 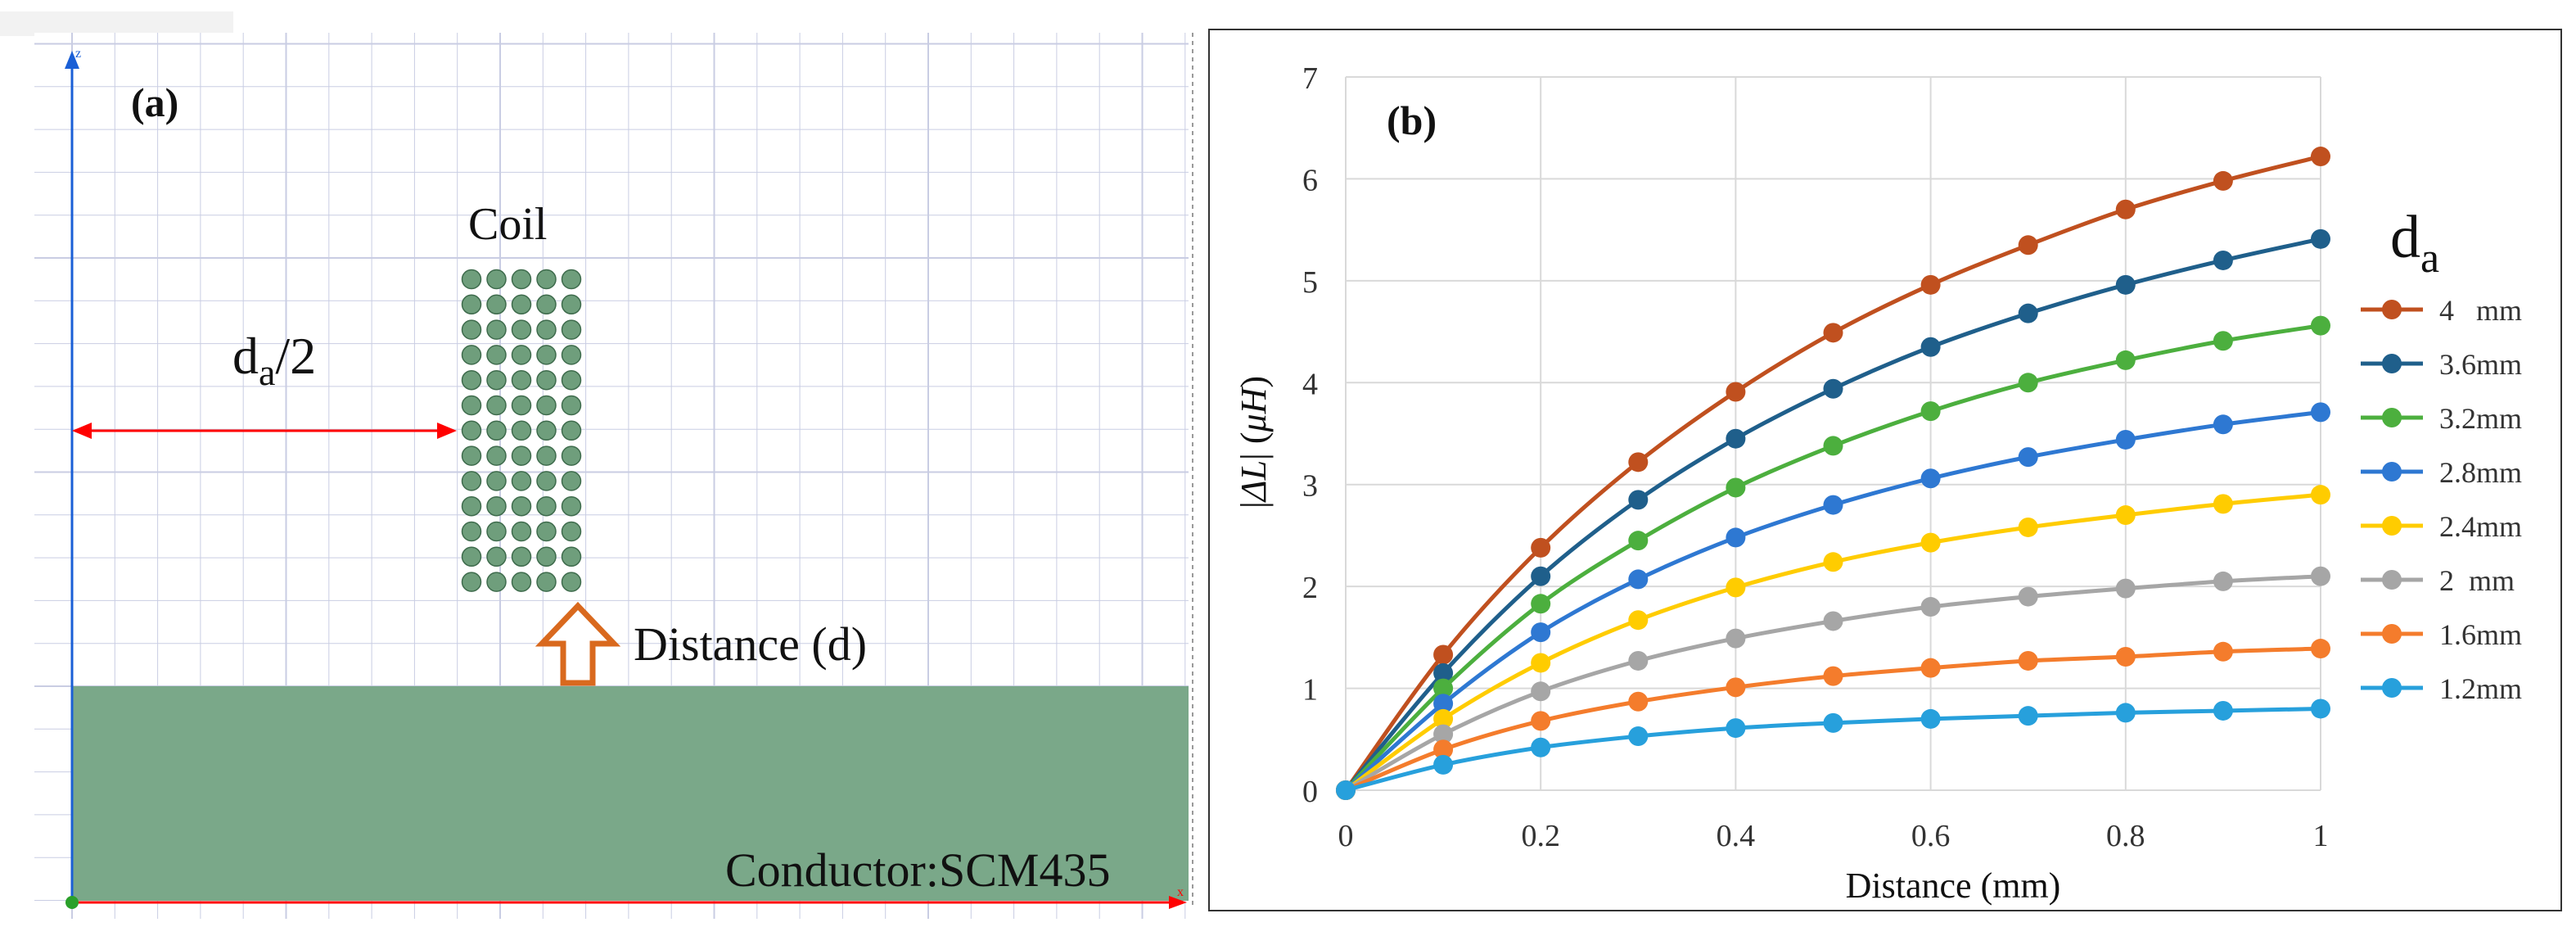 What do you see at coordinates (1310, 792) in the screenshot?
I see `y-tick-label: 0` at bounding box center [1310, 792].